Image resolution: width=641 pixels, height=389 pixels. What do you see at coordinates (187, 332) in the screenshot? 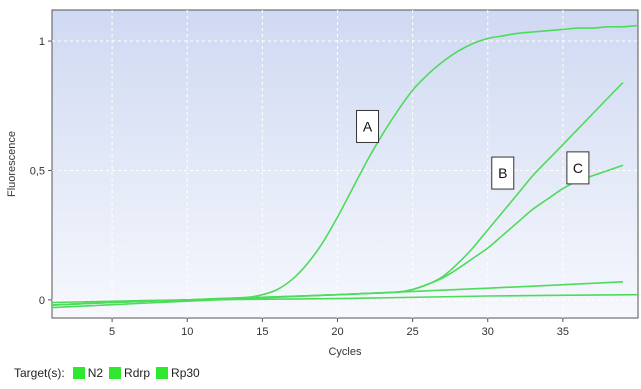
I see `x-tick-label: 10` at bounding box center [187, 332].